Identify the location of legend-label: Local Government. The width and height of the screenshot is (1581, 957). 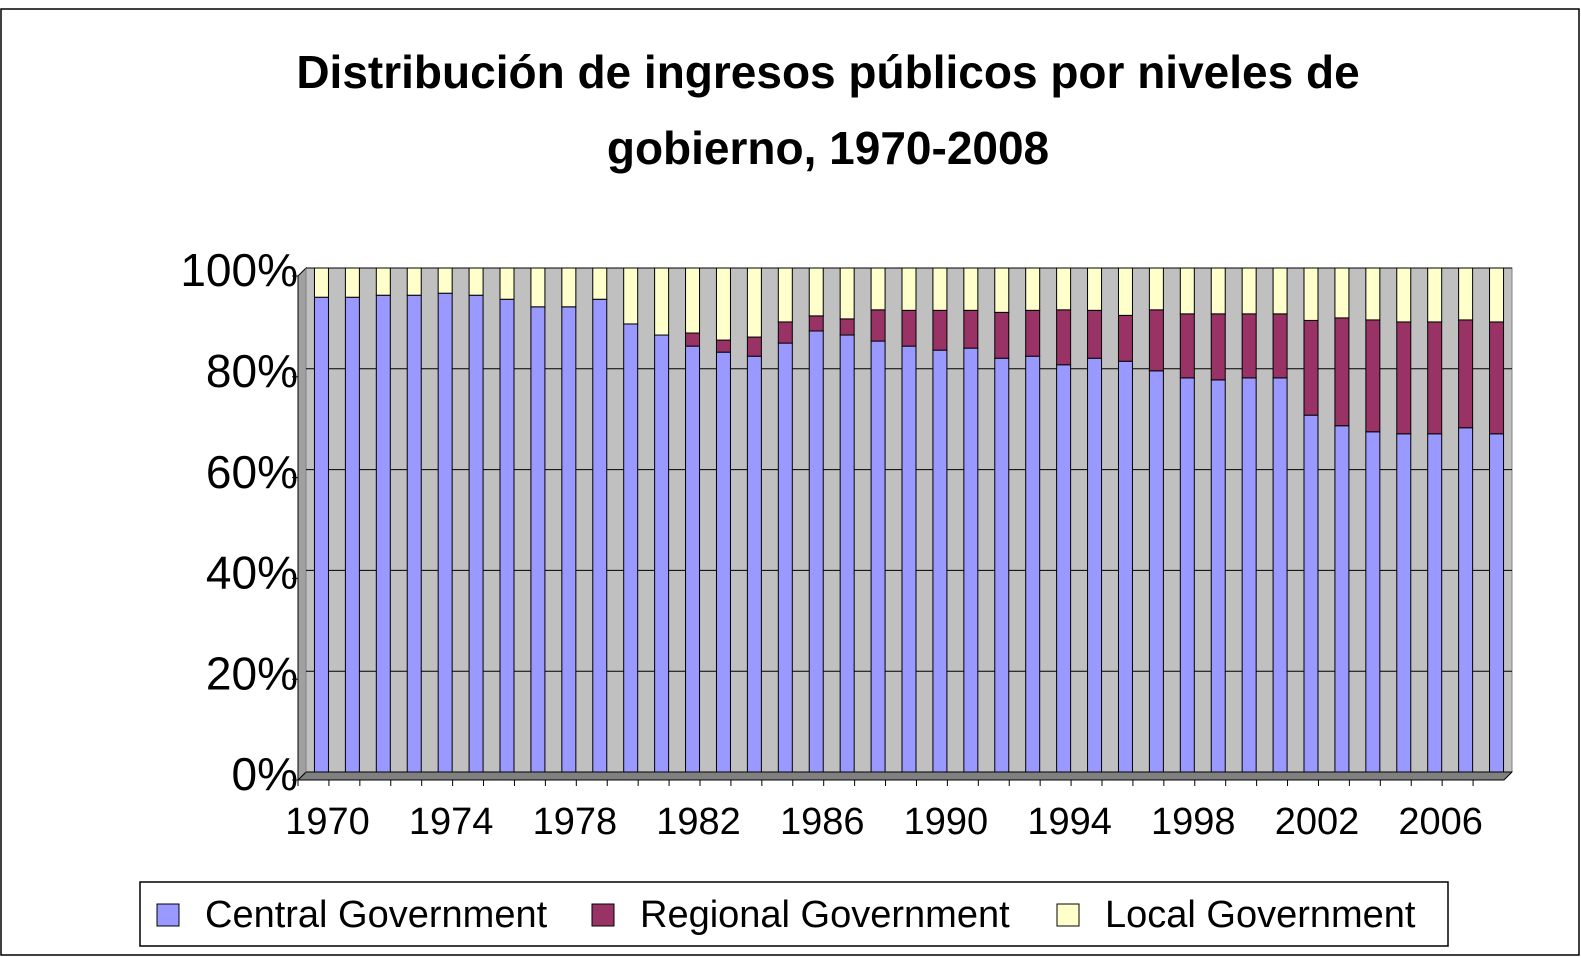
(1260, 915).